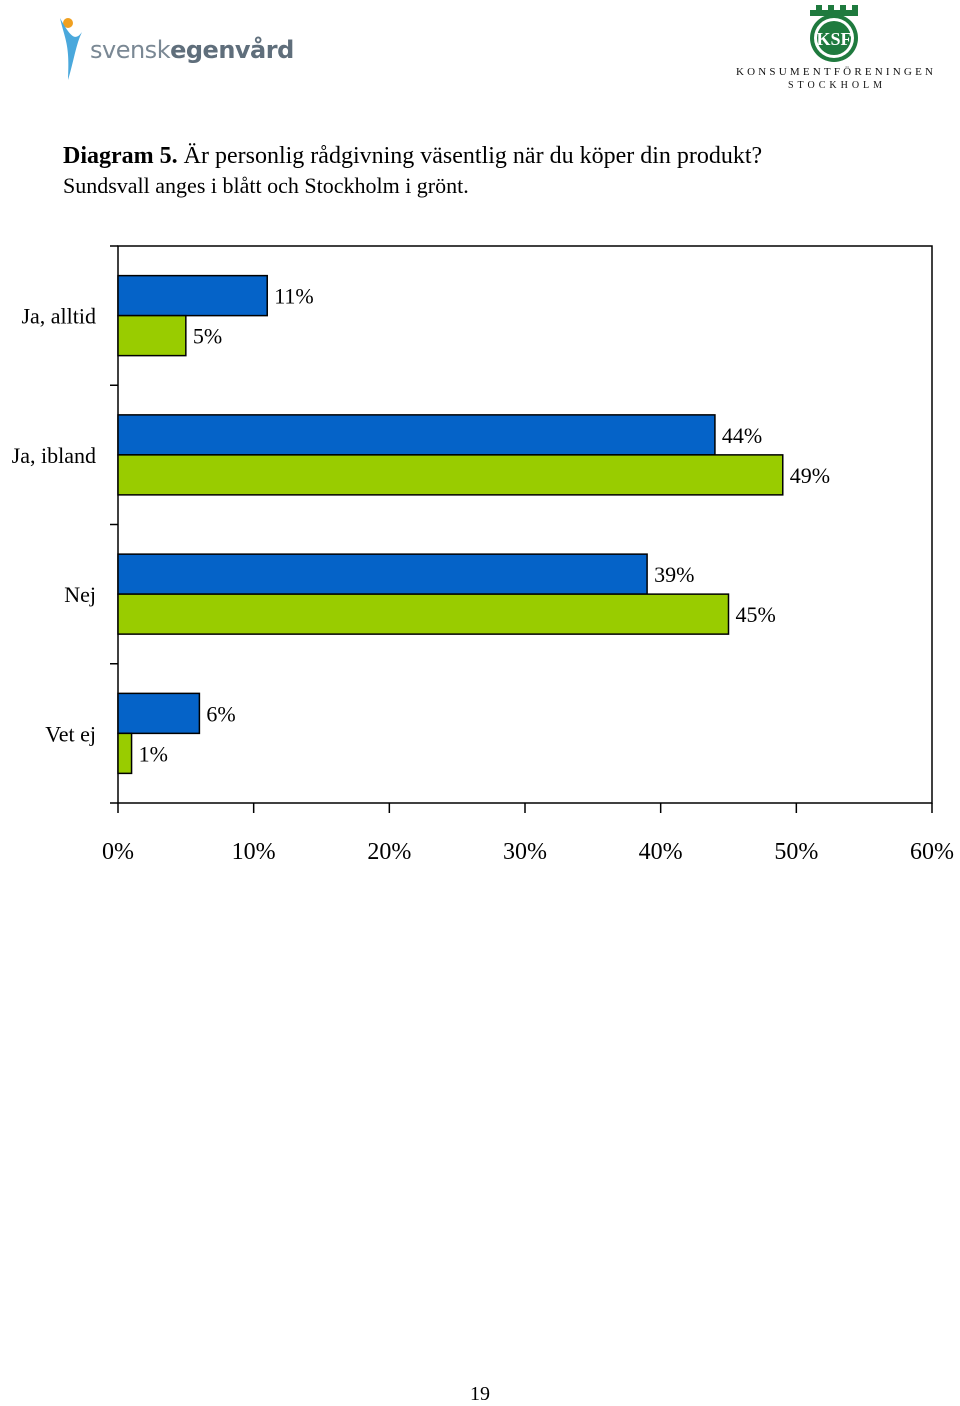 The image size is (960, 1406). I want to click on category-label: Ja, ibland, so click(54, 455).